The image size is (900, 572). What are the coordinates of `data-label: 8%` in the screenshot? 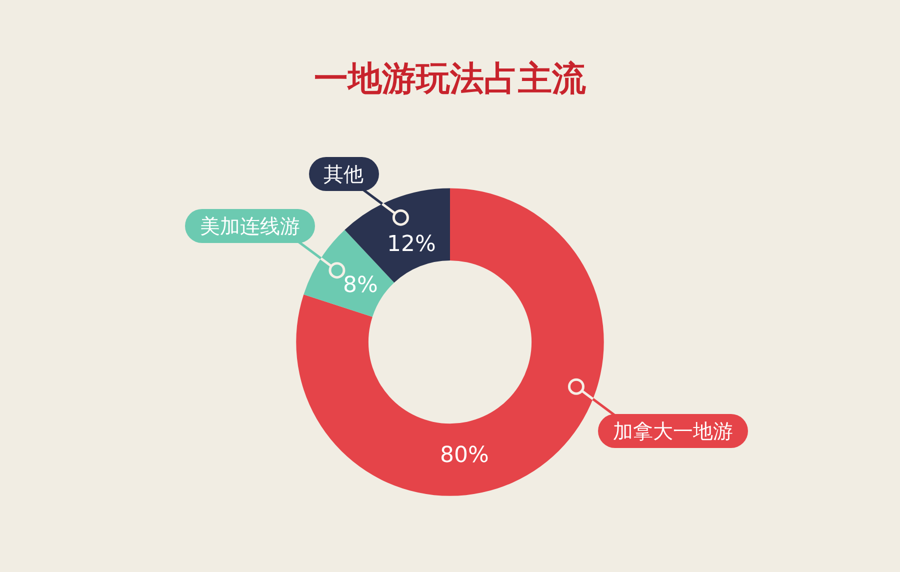 It's located at (360, 285).